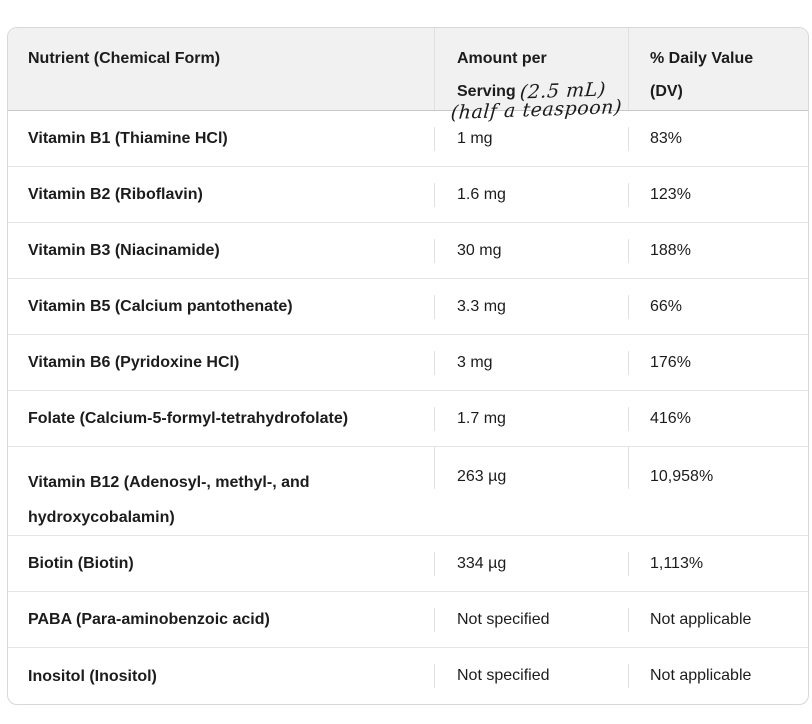 The height and width of the screenshot is (724, 812). Describe the element at coordinates (718, 306) in the screenshot. I see `dv-cell: 66%` at that location.